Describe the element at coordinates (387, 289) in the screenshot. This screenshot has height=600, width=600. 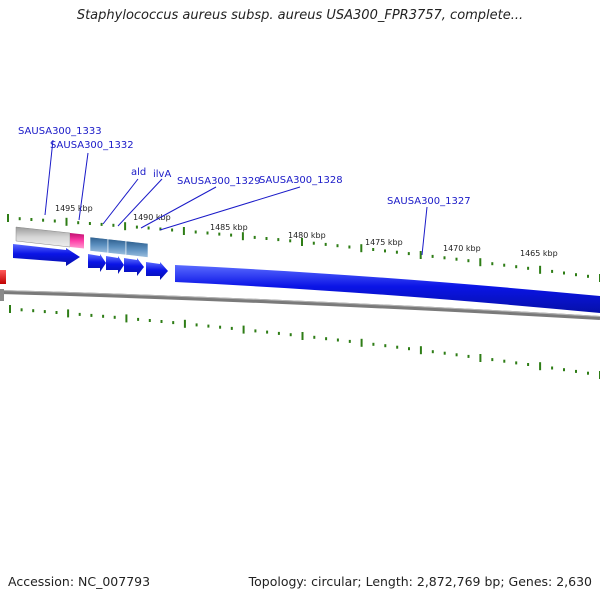
I see `gene-arrow-long` at that location.